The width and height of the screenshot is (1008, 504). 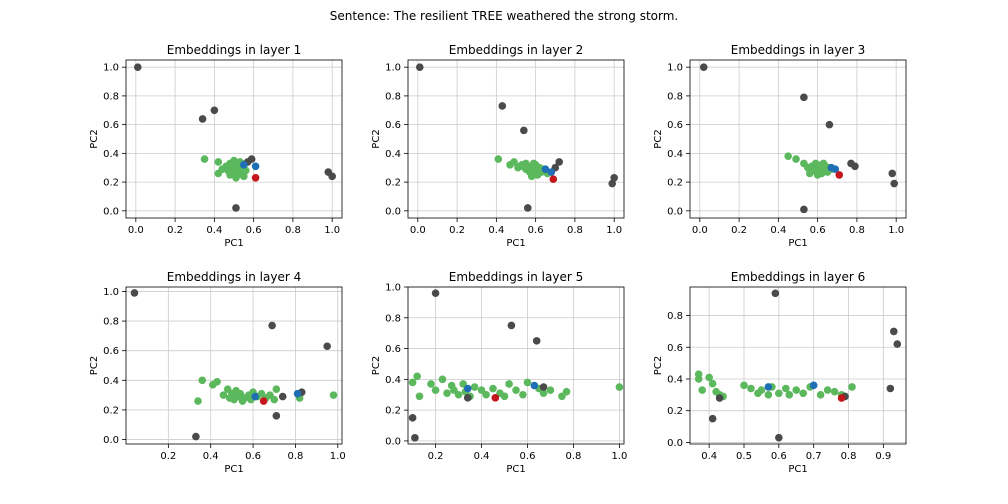 I want to click on chart-5-y-tick-label: 0.8, so click(x=393, y=318).